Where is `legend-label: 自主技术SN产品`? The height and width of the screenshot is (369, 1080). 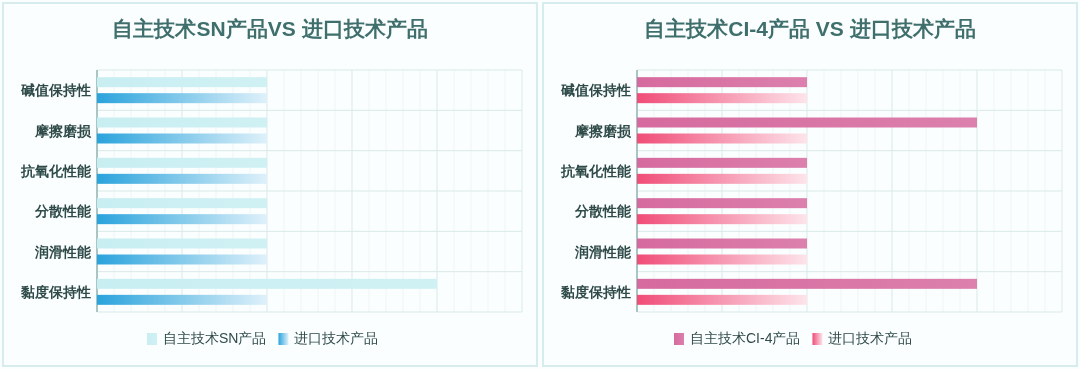 legend-label: 自主技术SN产品 is located at coordinates (215, 338).